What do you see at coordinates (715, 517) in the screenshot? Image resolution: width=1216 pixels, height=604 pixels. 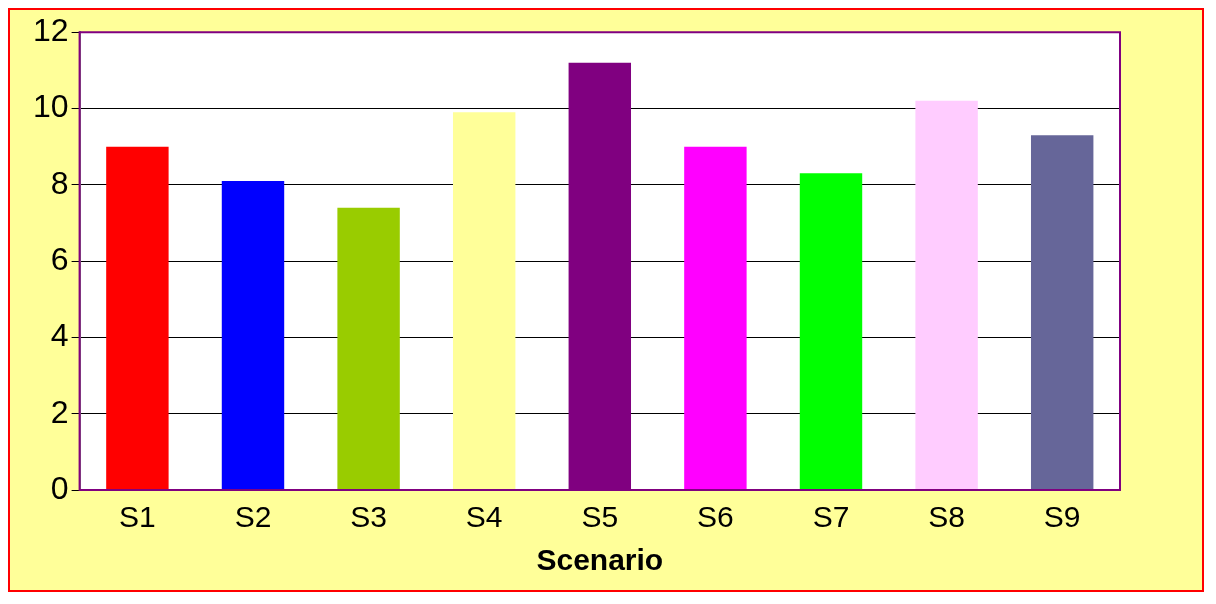 I see `x-tick-label: S6` at bounding box center [715, 517].